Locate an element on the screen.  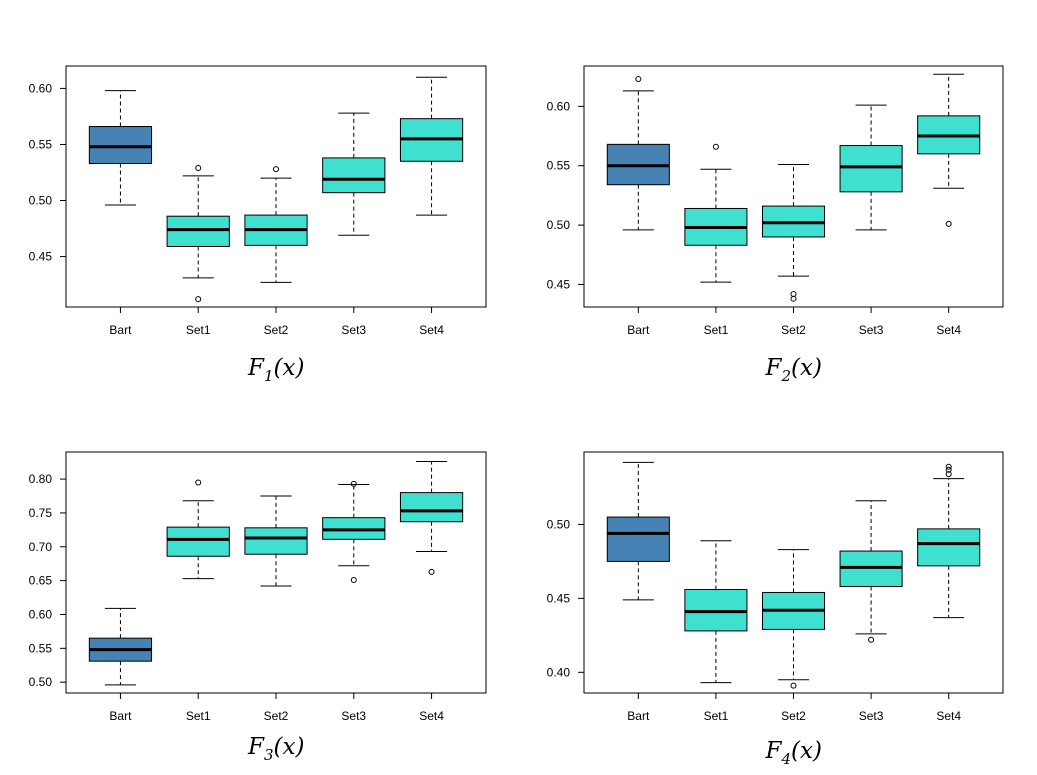
panel-title: F3(x) is located at coordinates (275, 749).